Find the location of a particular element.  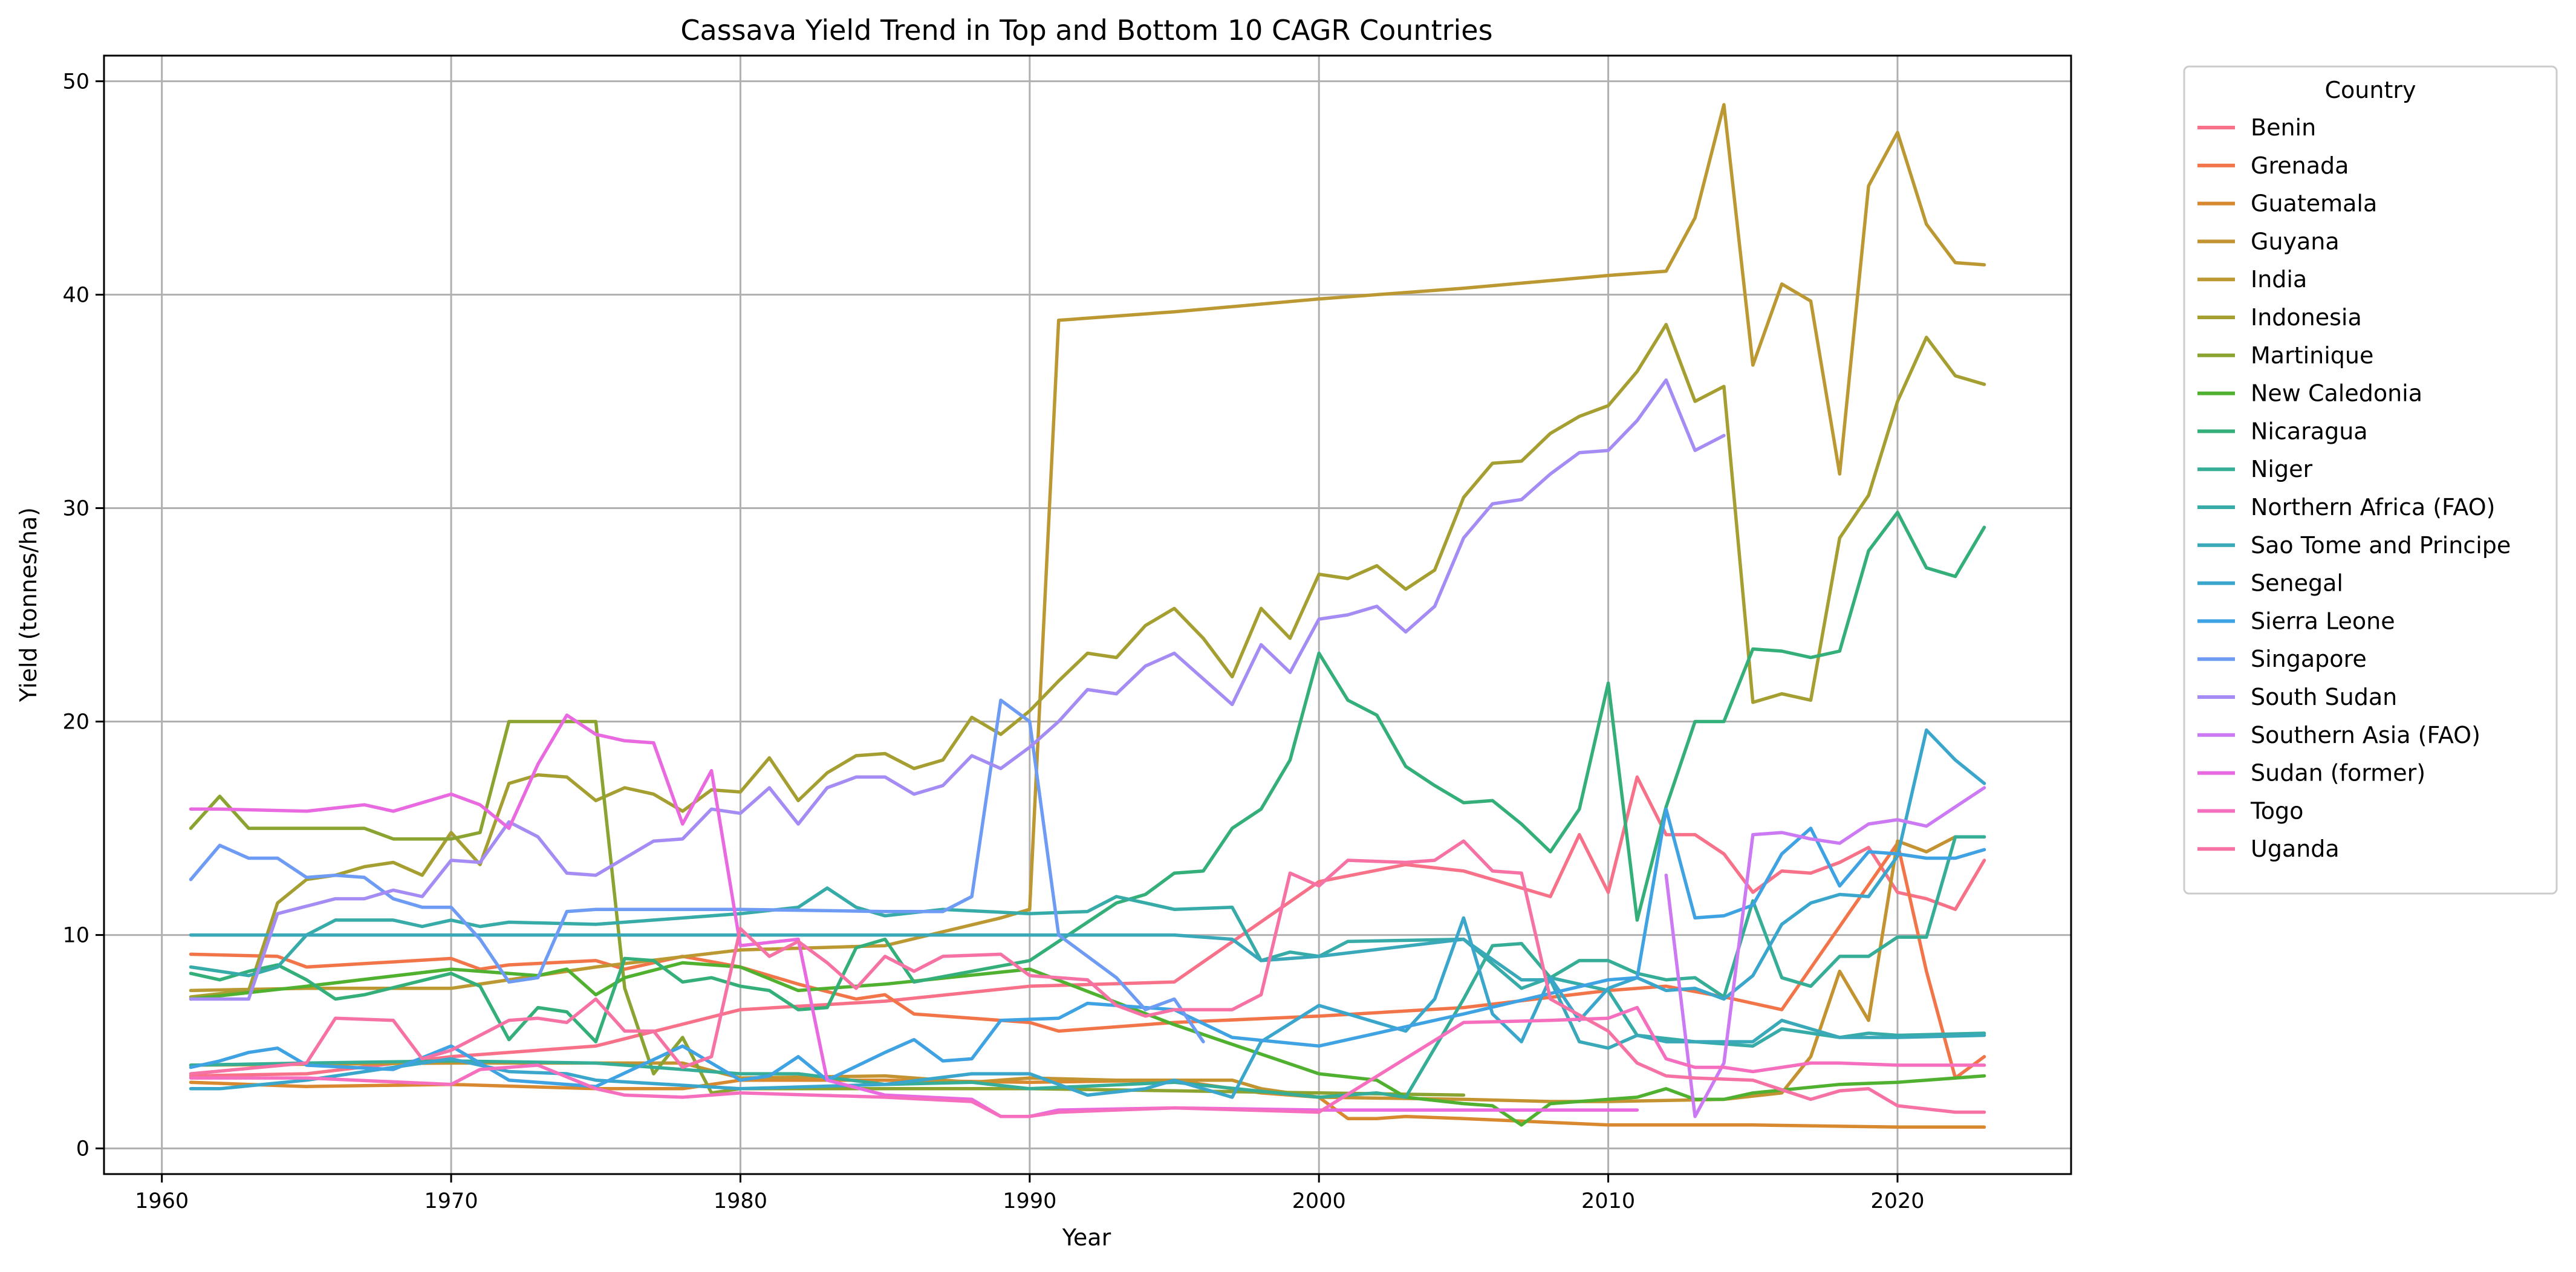

x-tick-label: 2000 is located at coordinates (1319, 1201).